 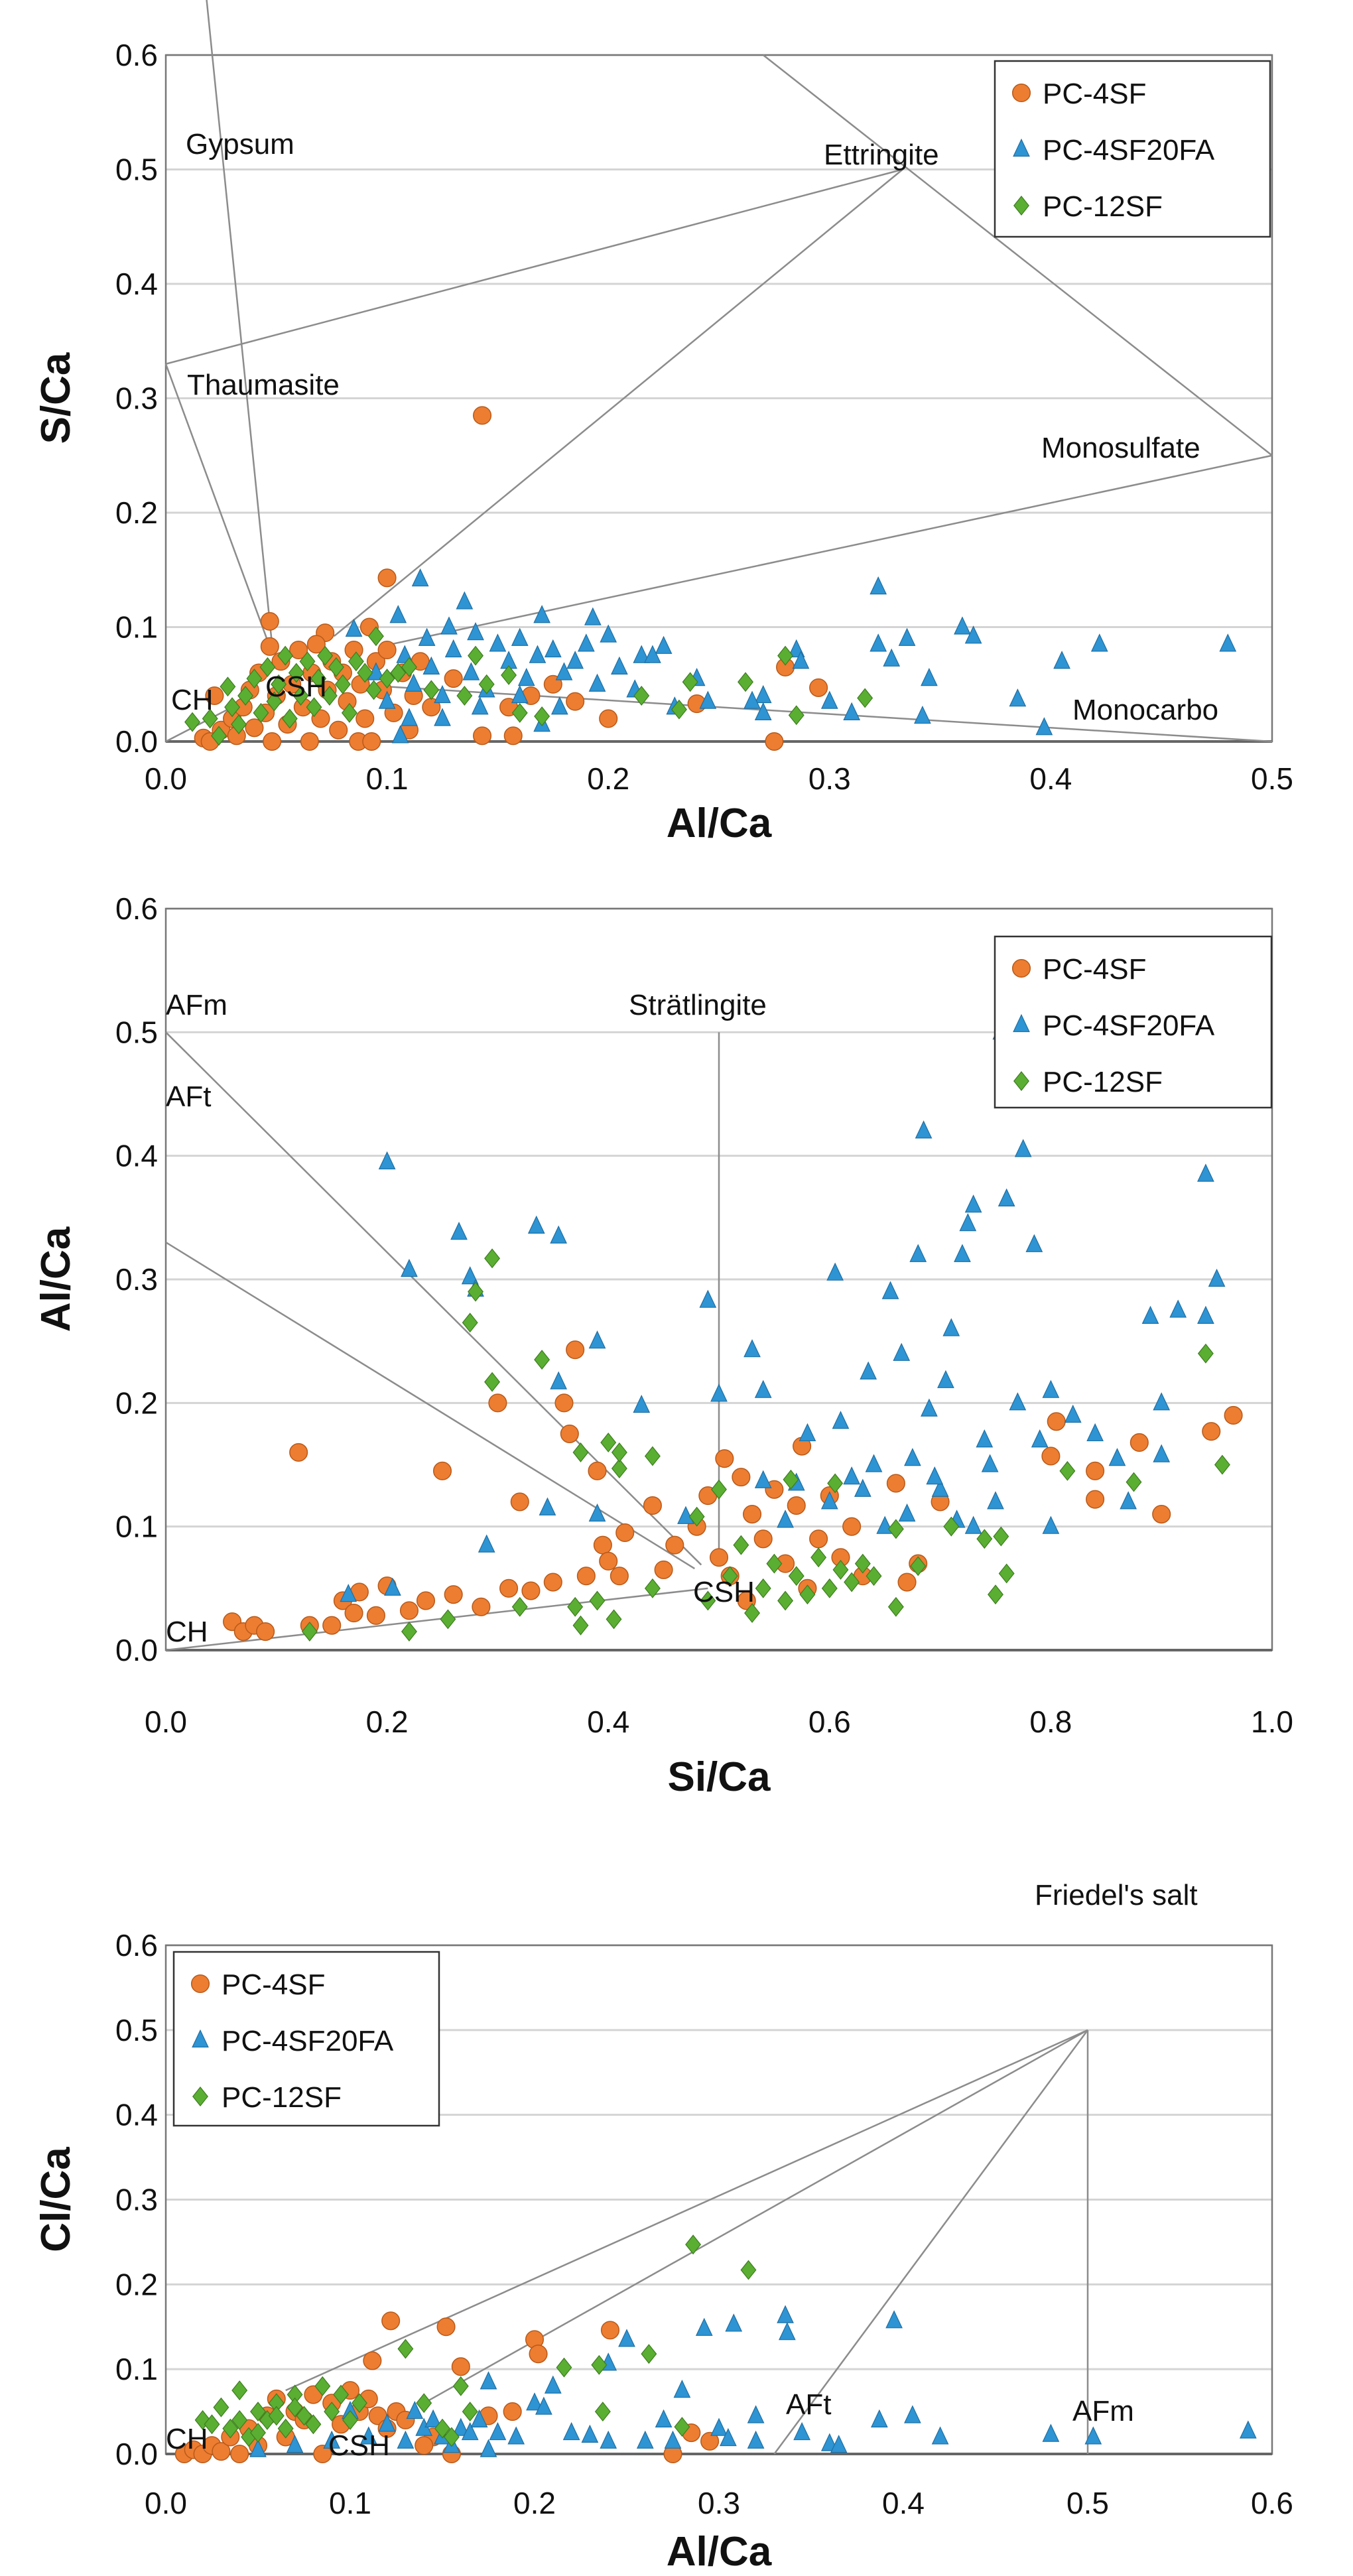 I want to click on series-pc-4sf, so click(x=733, y=1491).